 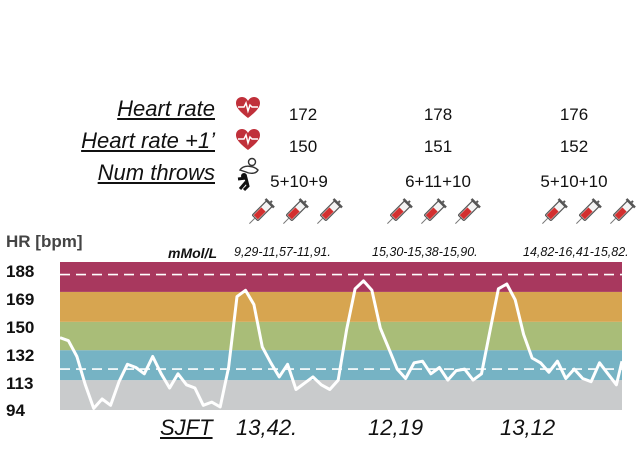 I want to click on throws-value-1: 5+10+9, so click(x=299, y=181).